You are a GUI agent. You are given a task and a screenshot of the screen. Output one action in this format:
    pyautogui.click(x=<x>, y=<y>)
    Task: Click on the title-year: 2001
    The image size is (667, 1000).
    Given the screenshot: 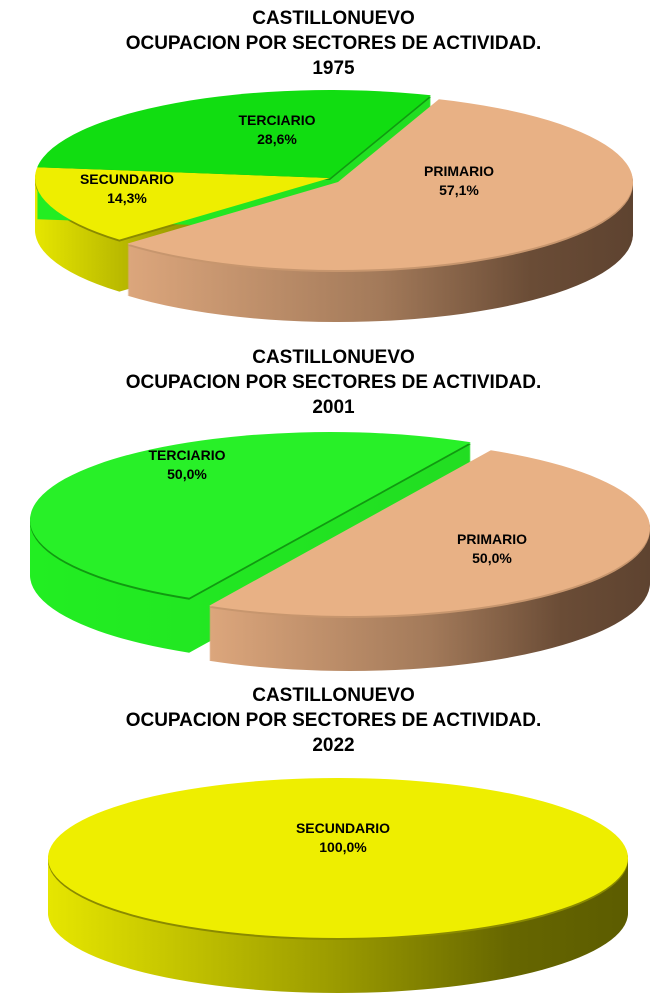 What is the action you would take?
    pyautogui.click(x=333, y=407)
    